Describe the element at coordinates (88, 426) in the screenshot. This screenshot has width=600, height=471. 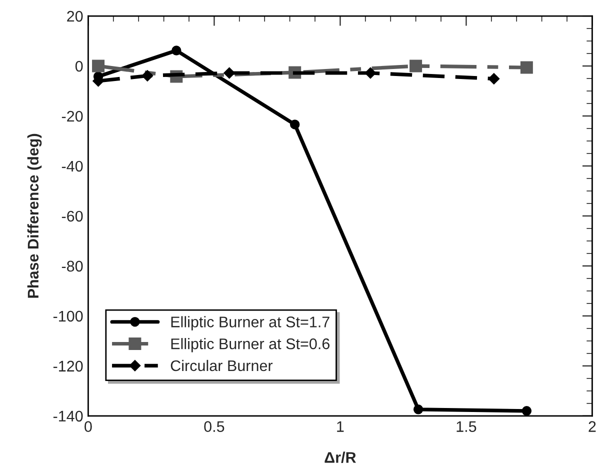
I see `x-tick-label: 0` at that location.